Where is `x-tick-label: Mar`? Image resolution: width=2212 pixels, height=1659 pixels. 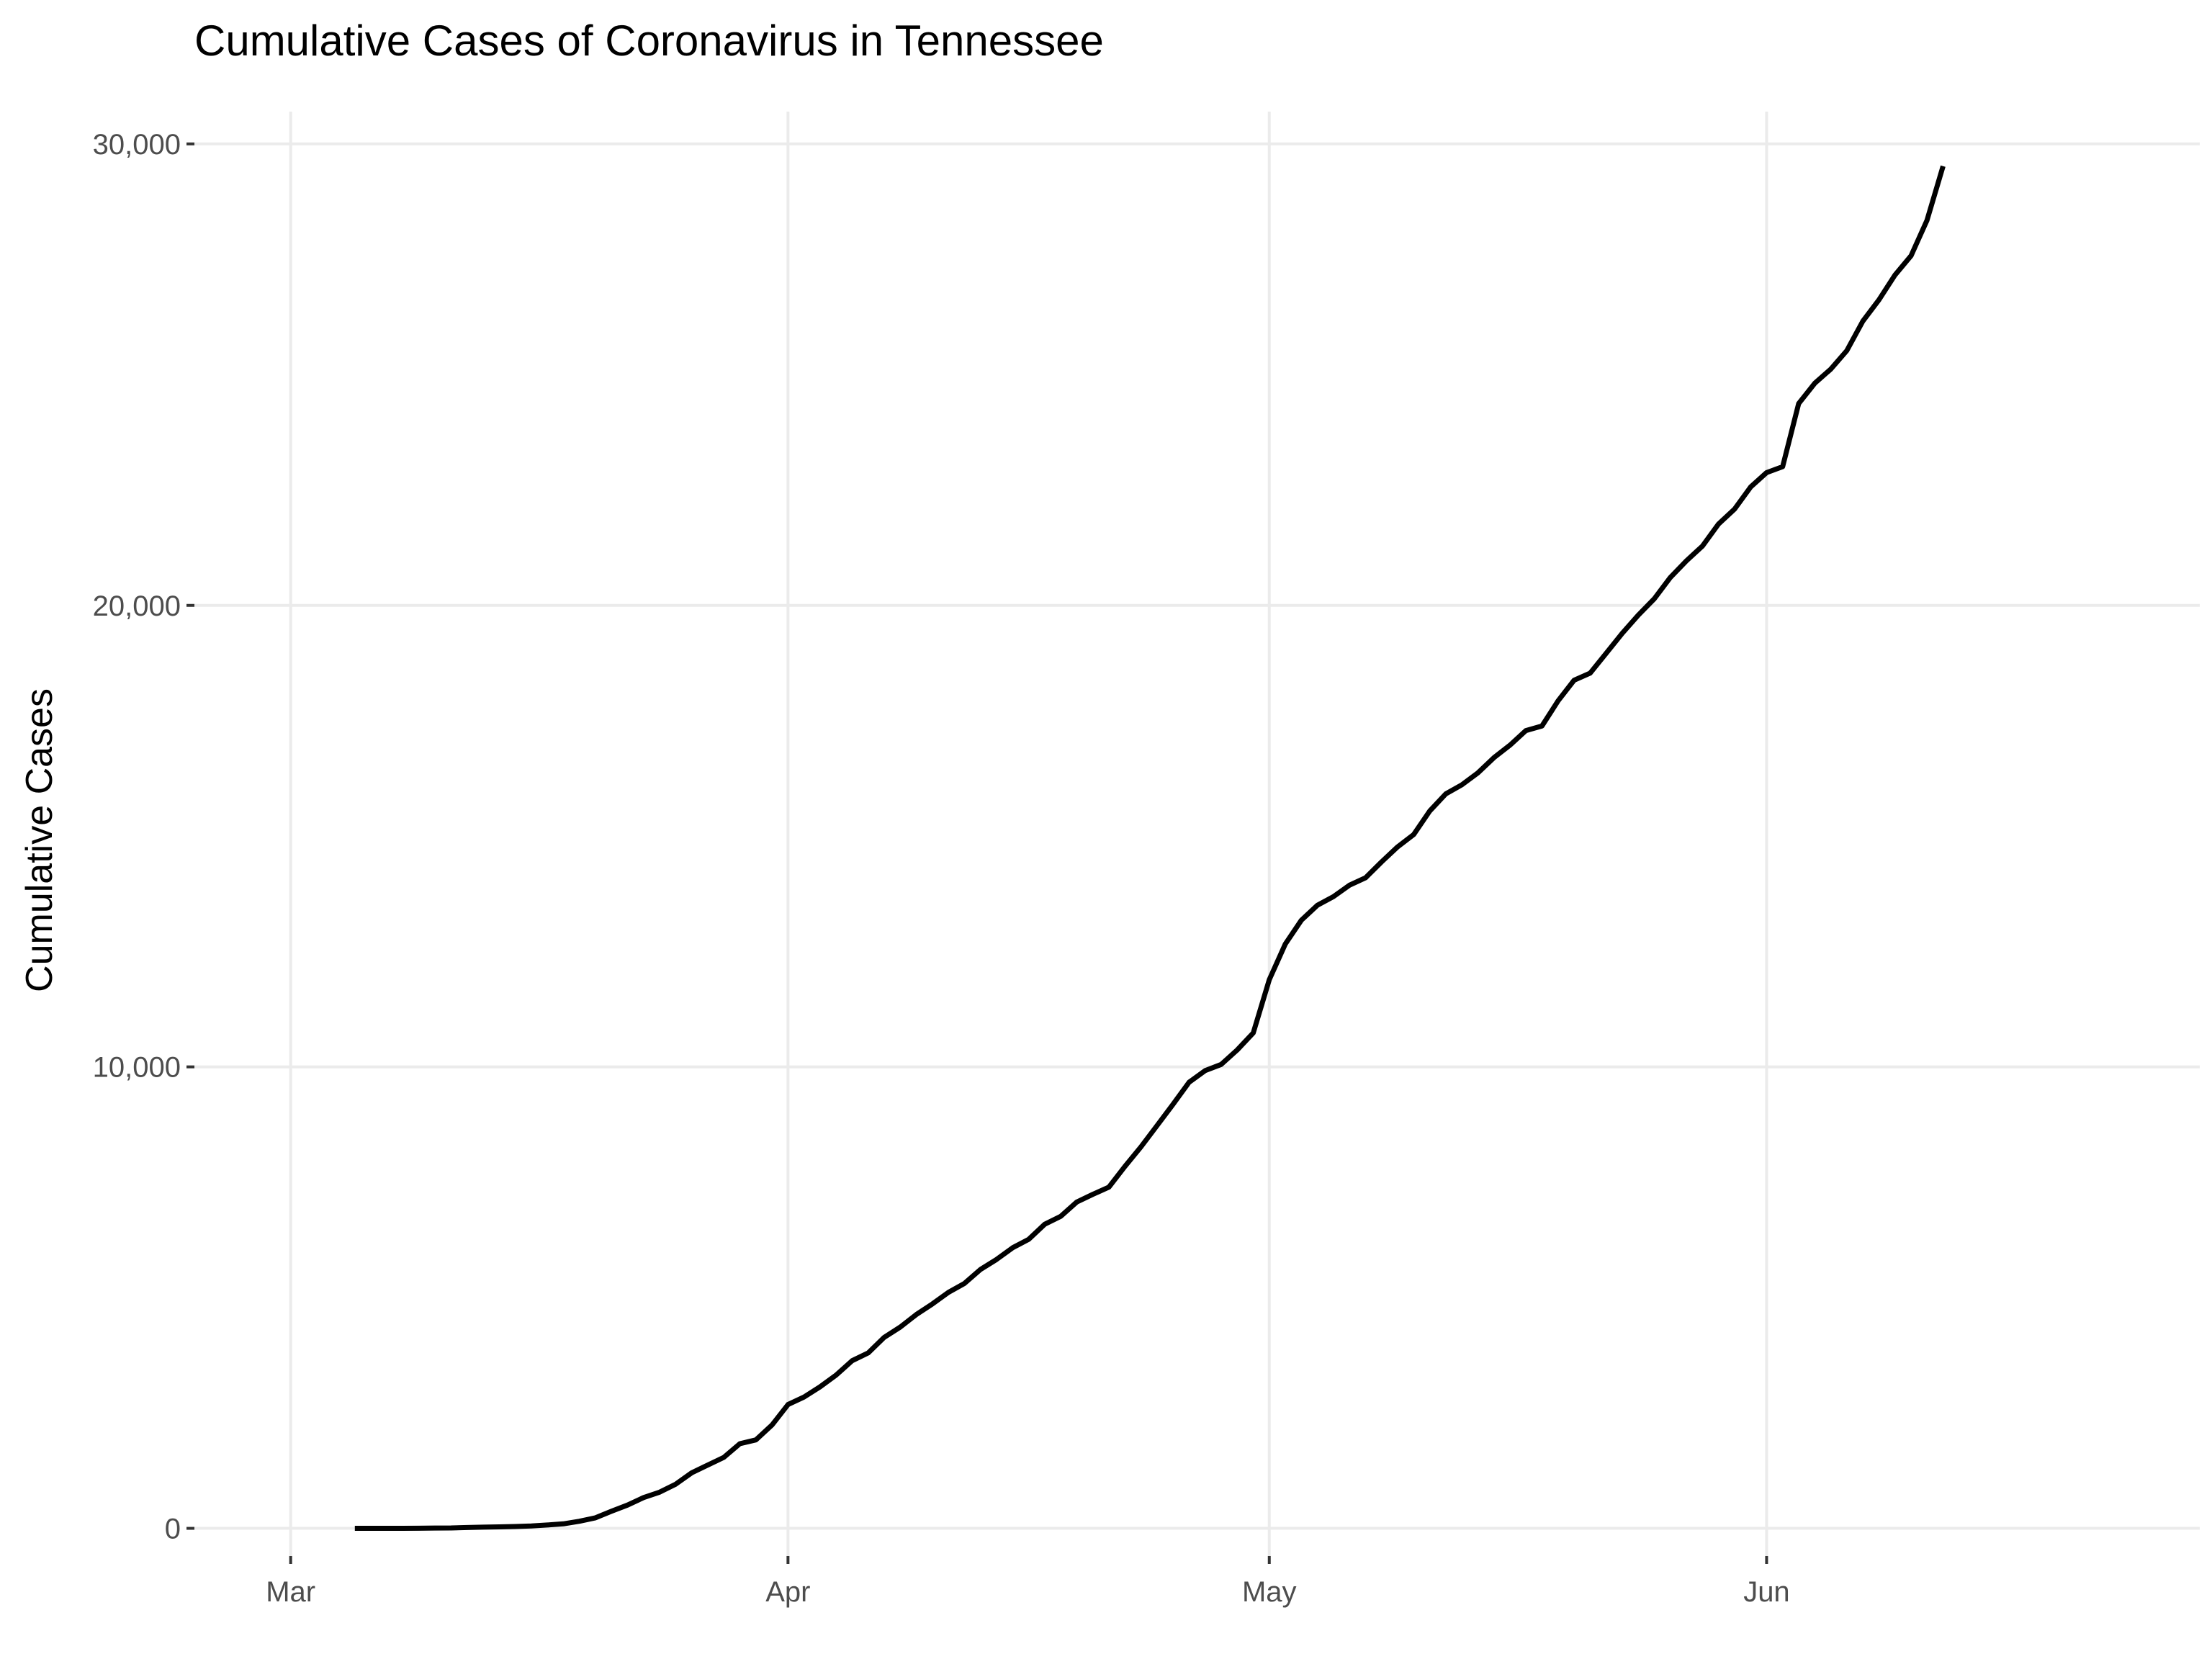
x-tick-label: Mar is located at coordinates (290, 1592).